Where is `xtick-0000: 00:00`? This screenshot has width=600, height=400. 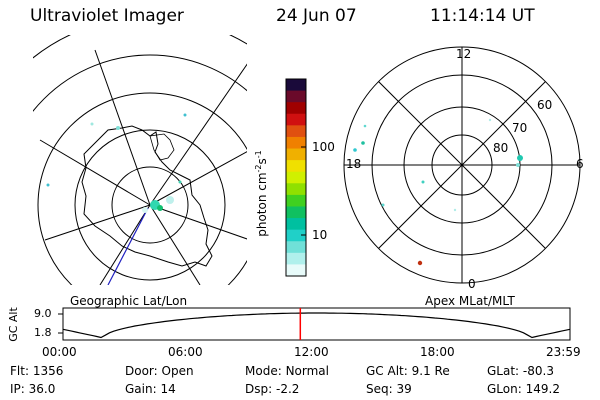 xtick-0000: 00:00 is located at coordinates (59, 352).